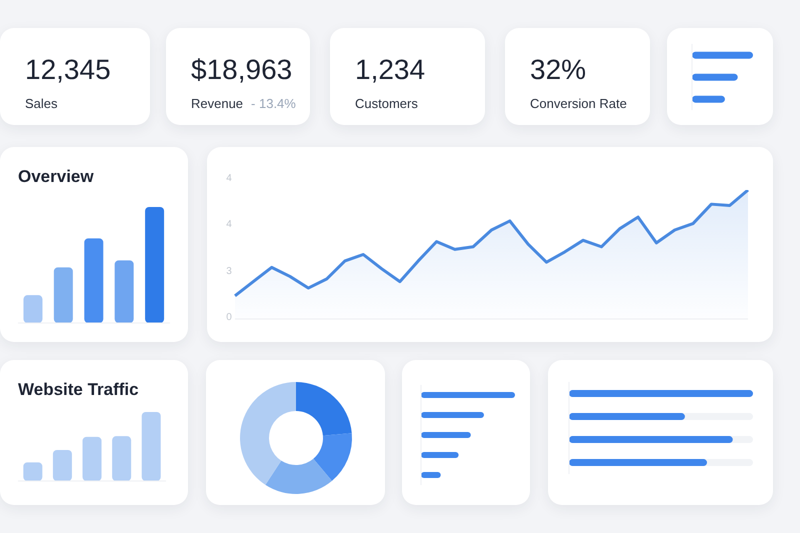  What do you see at coordinates (390, 70) in the screenshot?
I see `text: 1,234` at bounding box center [390, 70].